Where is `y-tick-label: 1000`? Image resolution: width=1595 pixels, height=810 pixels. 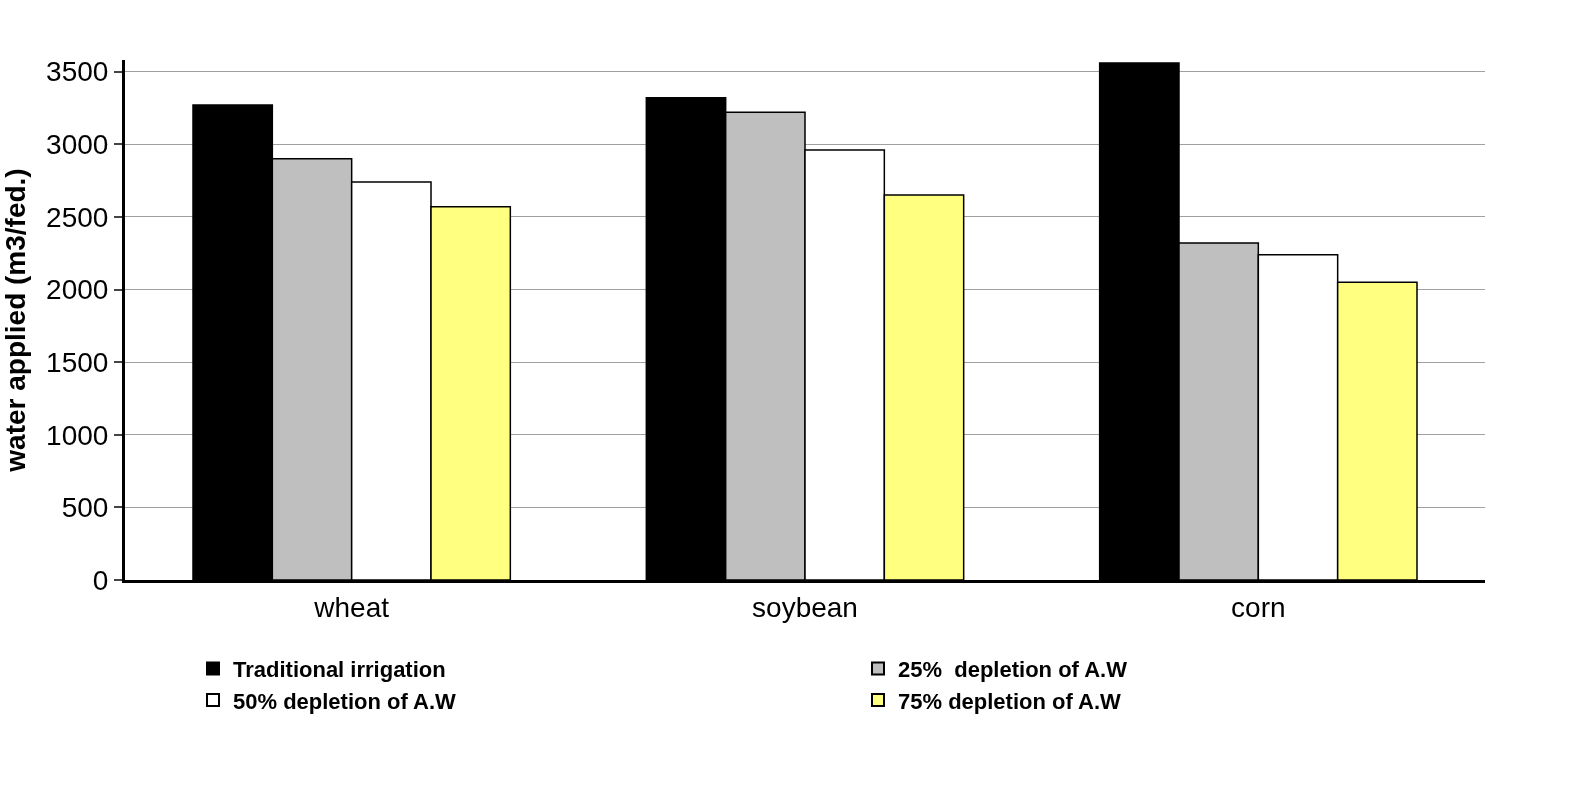
y-tick-label: 1000 is located at coordinates (77, 435).